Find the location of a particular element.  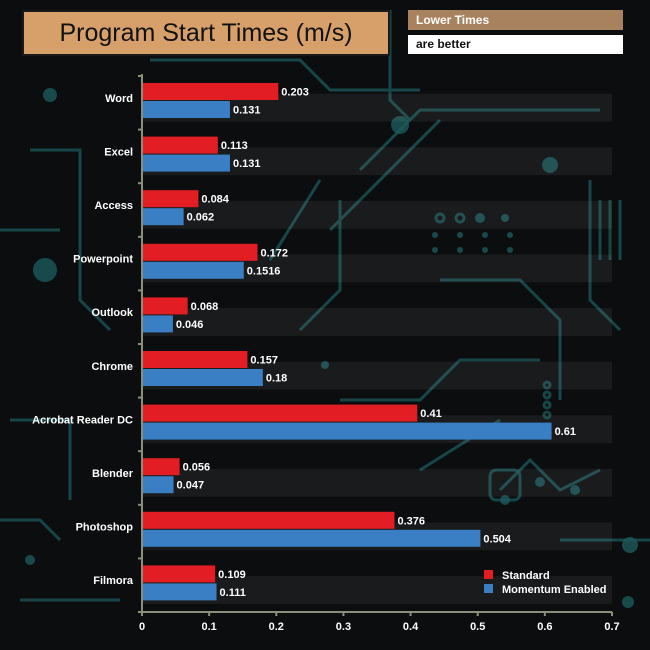

category-label: Access is located at coordinates (113, 206).